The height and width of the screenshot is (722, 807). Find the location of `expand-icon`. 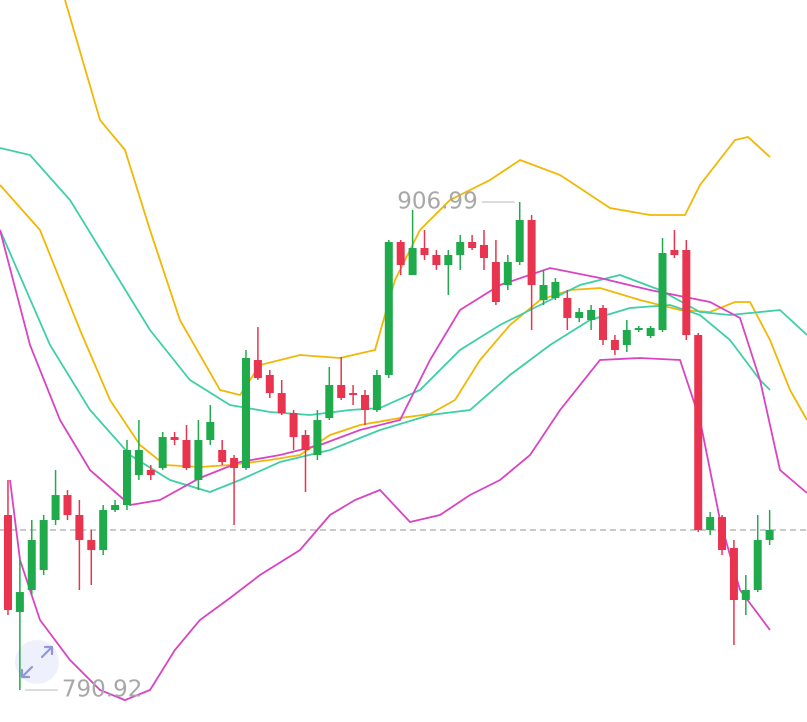

expand-icon is located at coordinates (37, 662).